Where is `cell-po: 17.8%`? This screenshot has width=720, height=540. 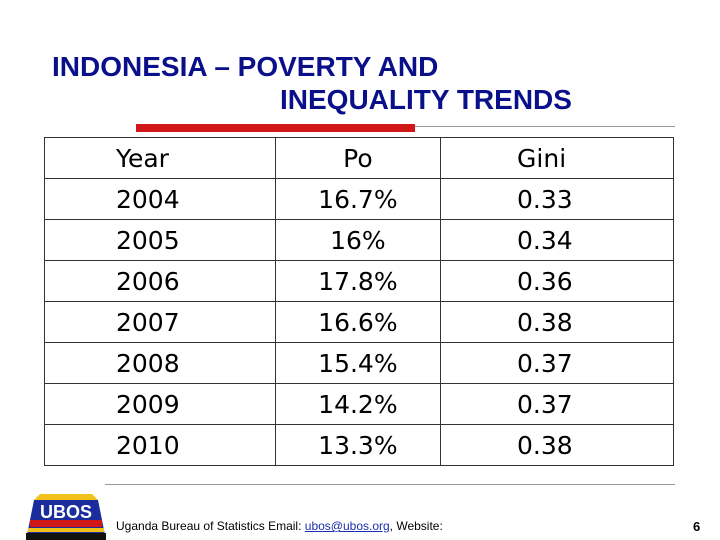
cell-po: 17.8% is located at coordinates (358, 281).